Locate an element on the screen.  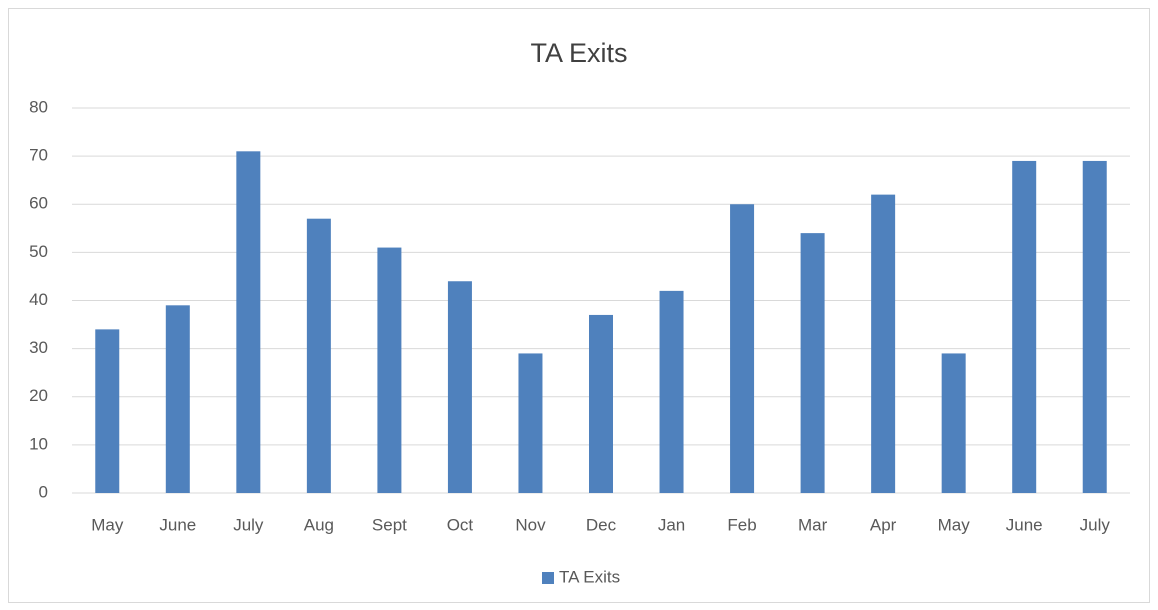
x-tick-label: Mar is located at coordinates (813, 524).